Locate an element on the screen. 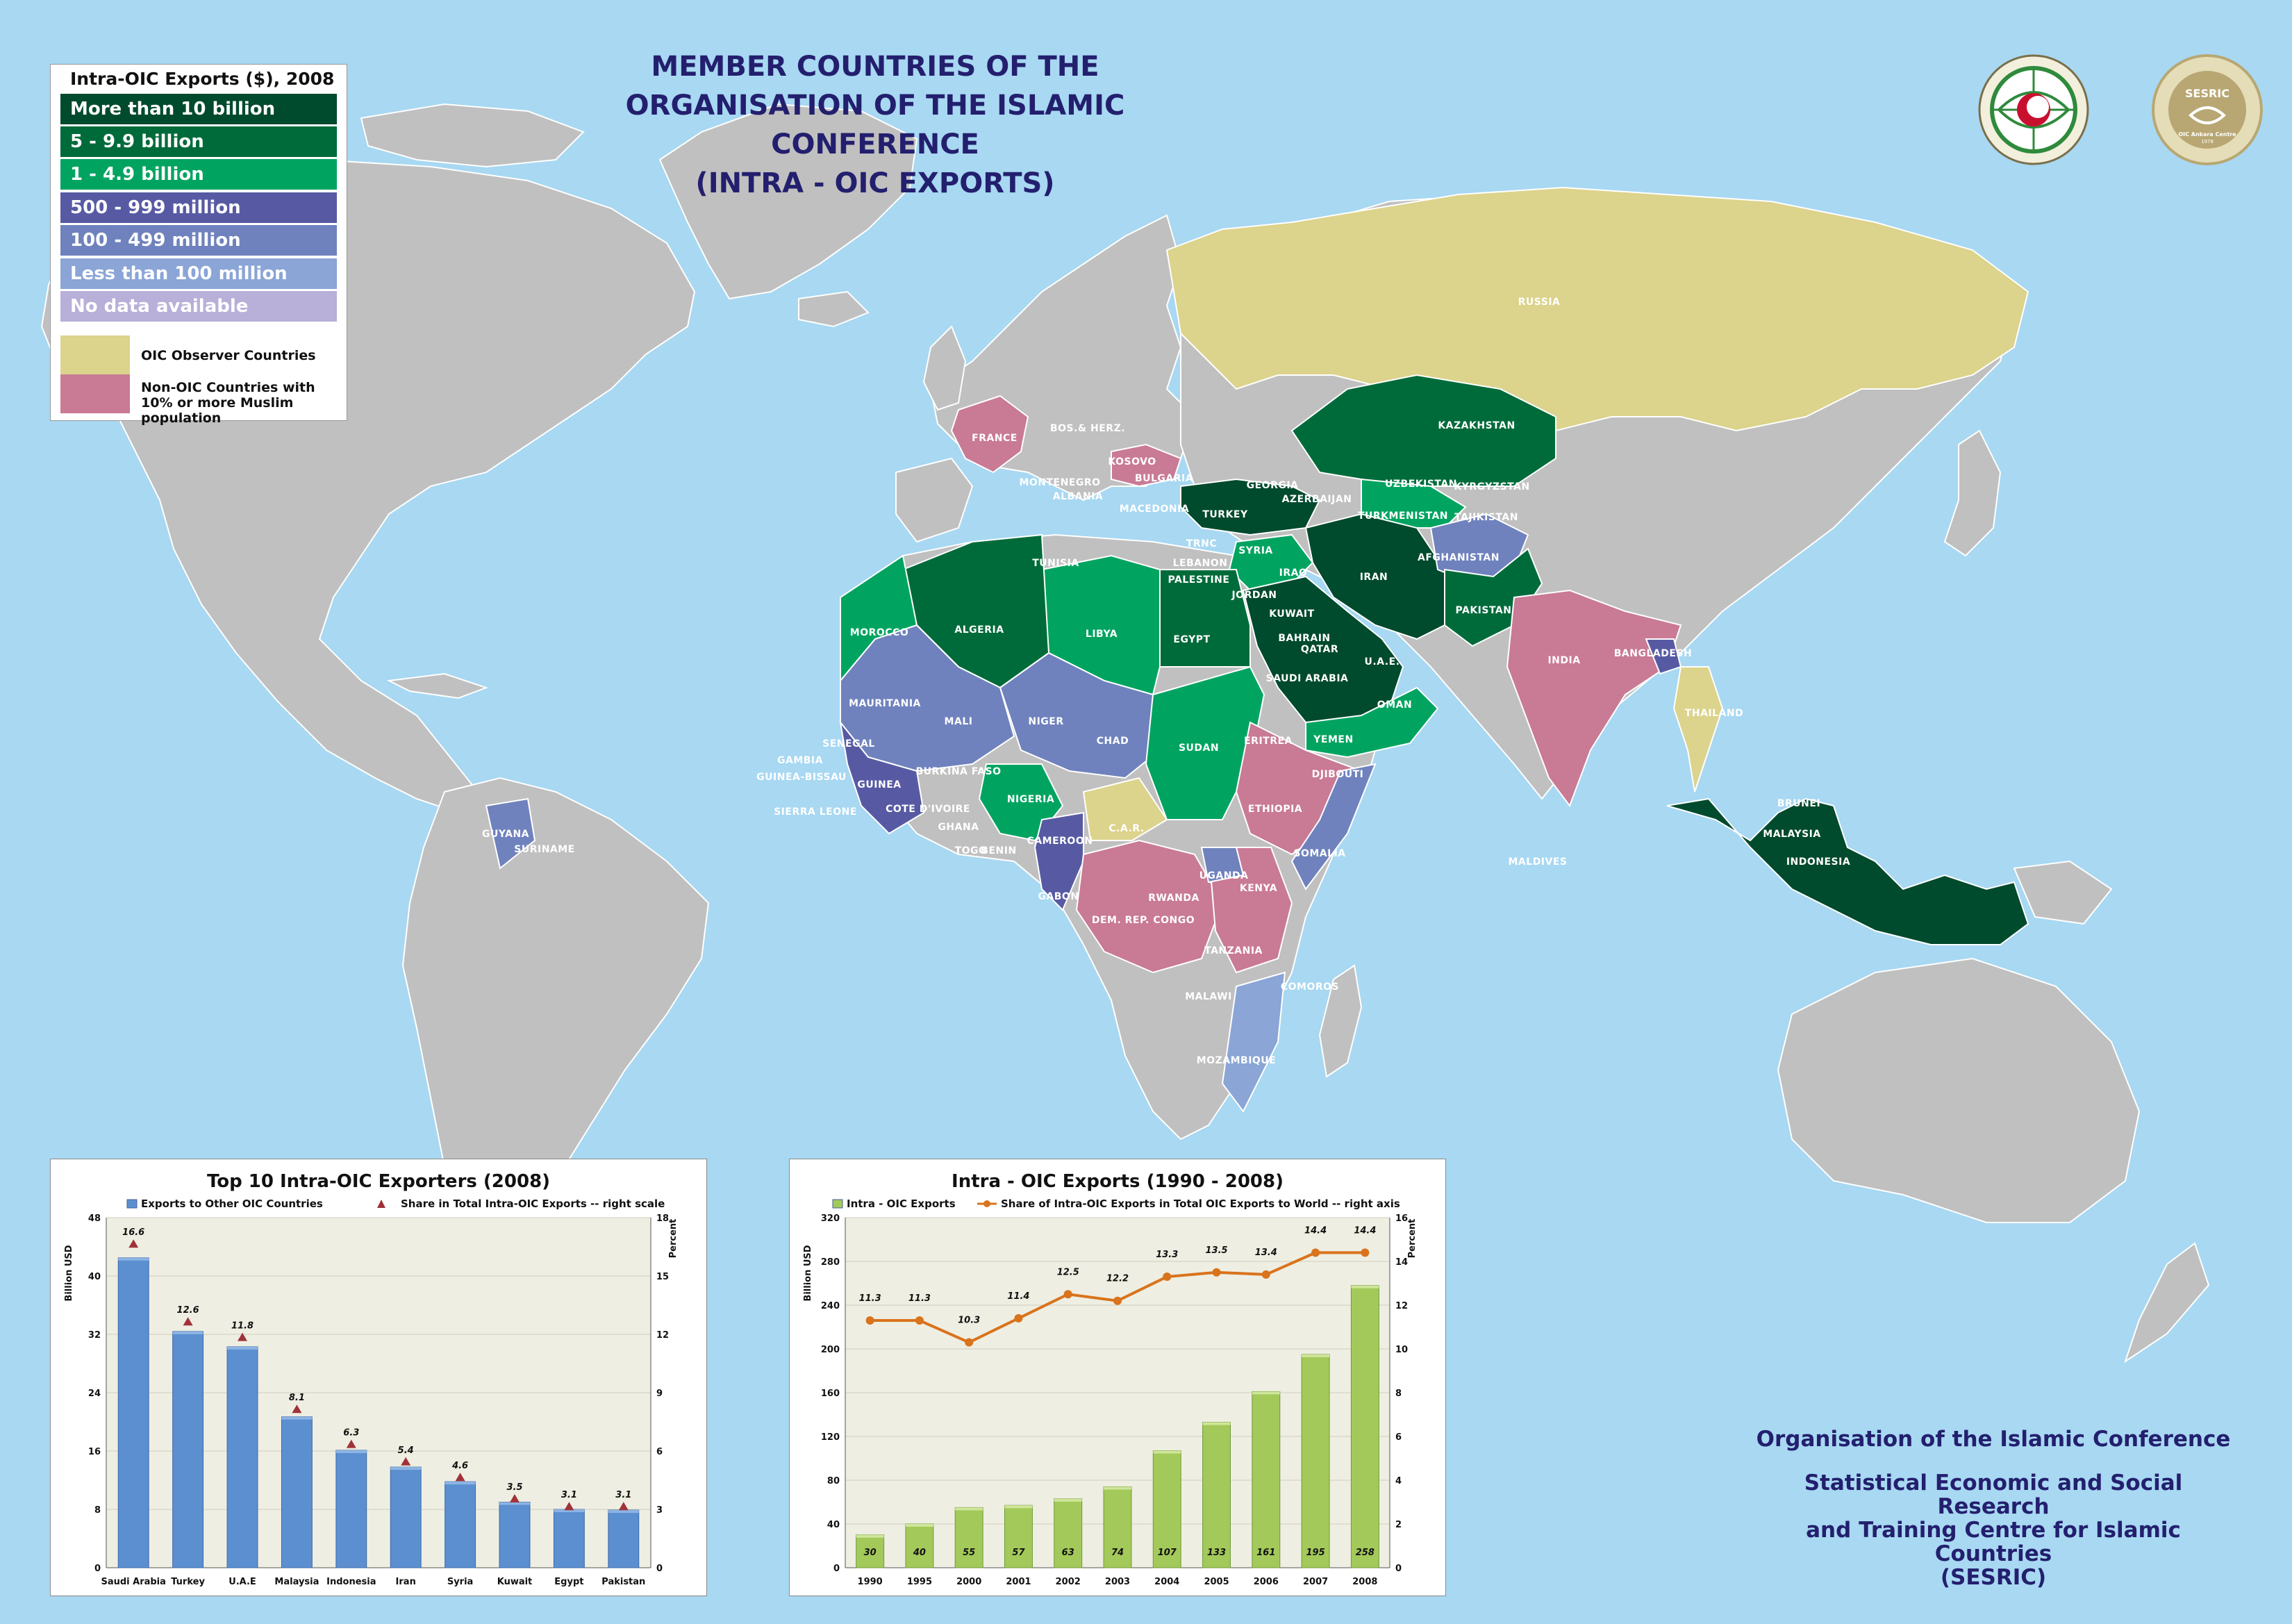 Image resolution: width=2292 pixels, height=1624 pixels. region-guyana is located at coordinates (511, 833).